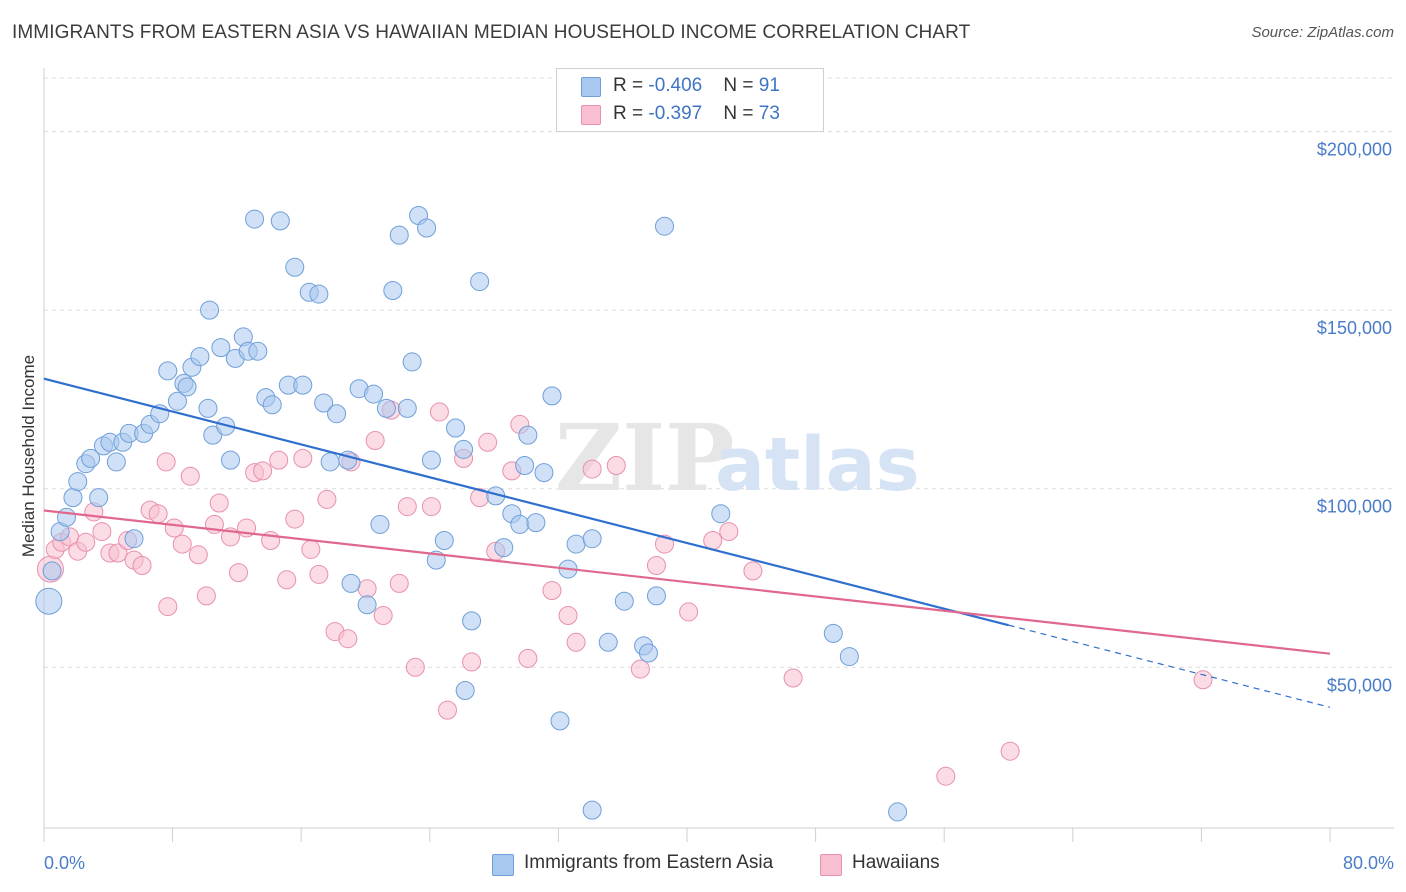 This screenshot has width=1406, height=892. What do you see at coordinates (1359, 685) in the screenshot?
I see `y-tick-label: $50,000` at bounding box center [1359, 685].